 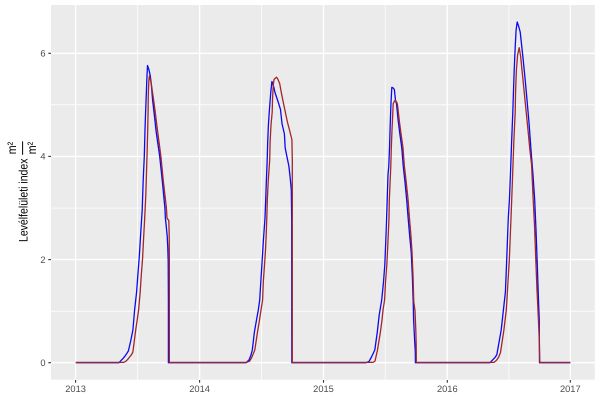 I want to click on svg-text: Levélfelületi index, so click(x=23, y=200).